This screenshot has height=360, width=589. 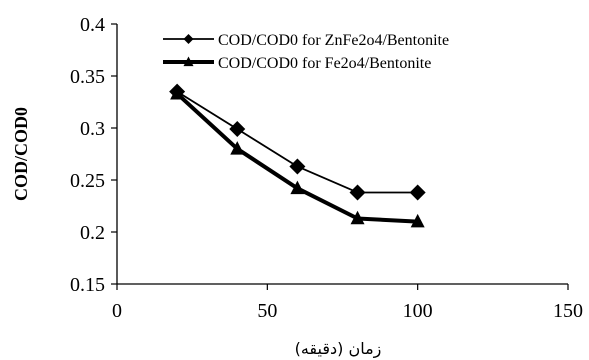 What do you see at coordinates (338, 349) in the screenshot?
I see `x-axis-title: زمان (دقیقه)` at bounding box center [338, 349].